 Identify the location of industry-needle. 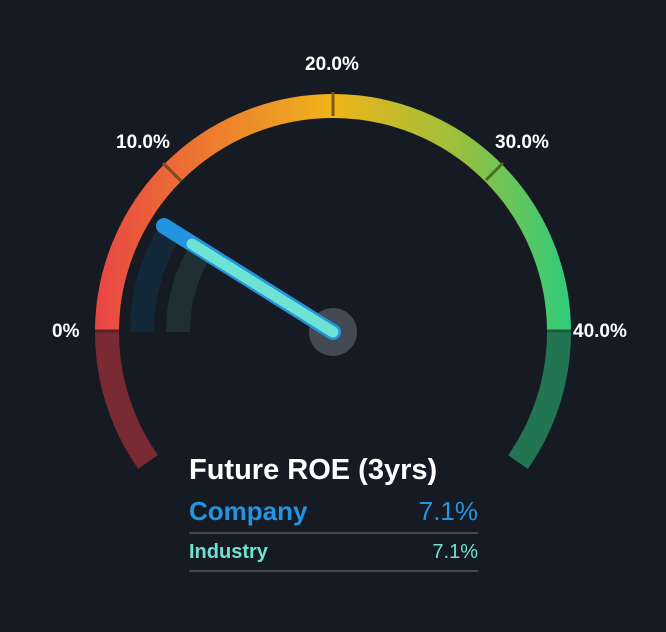
(262, 288).